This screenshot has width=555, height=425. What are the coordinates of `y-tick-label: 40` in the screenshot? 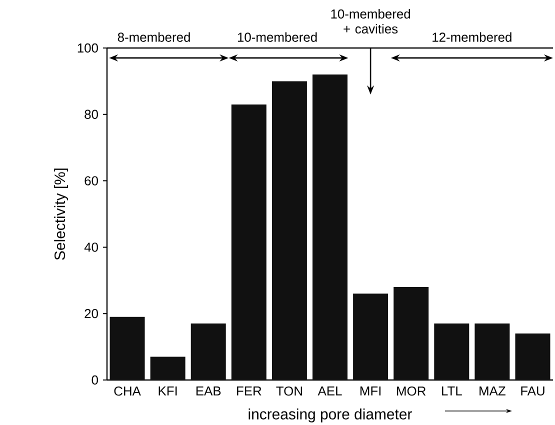 It's located at (91, 247).